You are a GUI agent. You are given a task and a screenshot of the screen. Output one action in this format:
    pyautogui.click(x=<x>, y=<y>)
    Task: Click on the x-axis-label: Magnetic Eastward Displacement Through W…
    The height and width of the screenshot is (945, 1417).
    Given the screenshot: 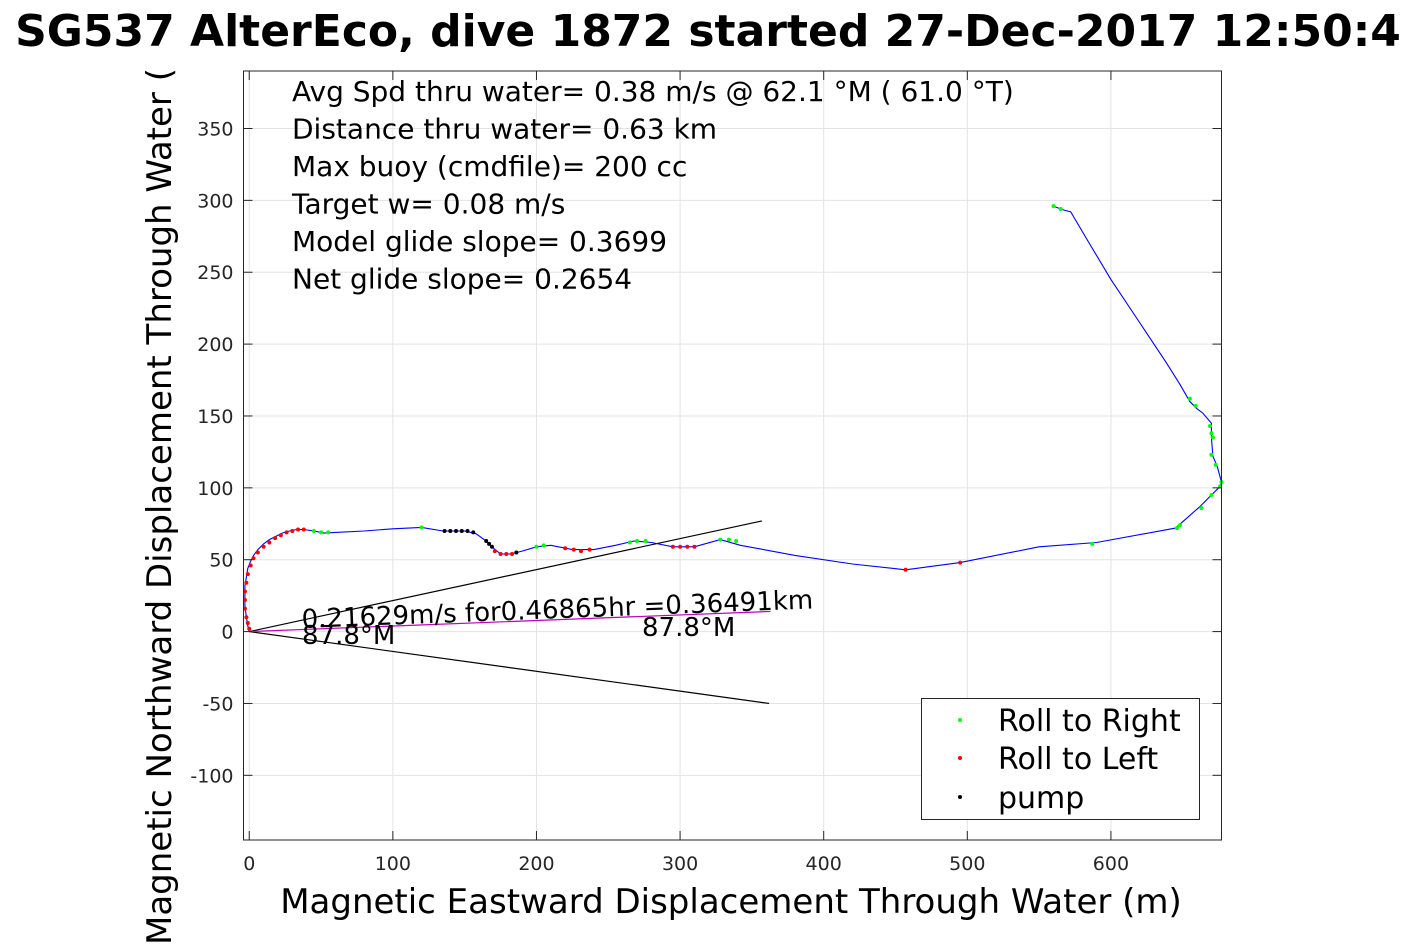 What is the action you would take?
    pyautogui.click(x=731, y=902)
    